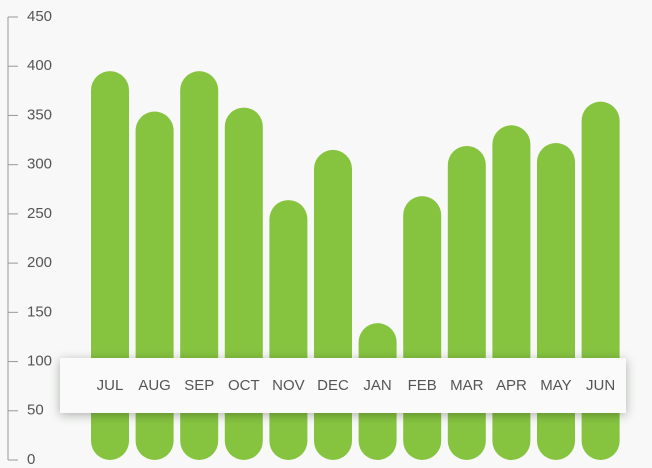 The image size is (652, 468). I want to click on labels: JUL AUG SEP OCT NOV DEC JAN FEB MAR APR MAY JUN, so click(356, 385).